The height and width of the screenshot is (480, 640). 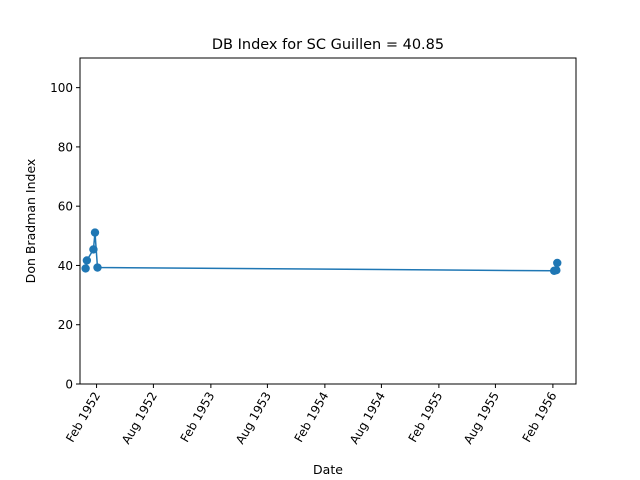 I want to click on y-tick-label: 100, so click(x=61, y=88).